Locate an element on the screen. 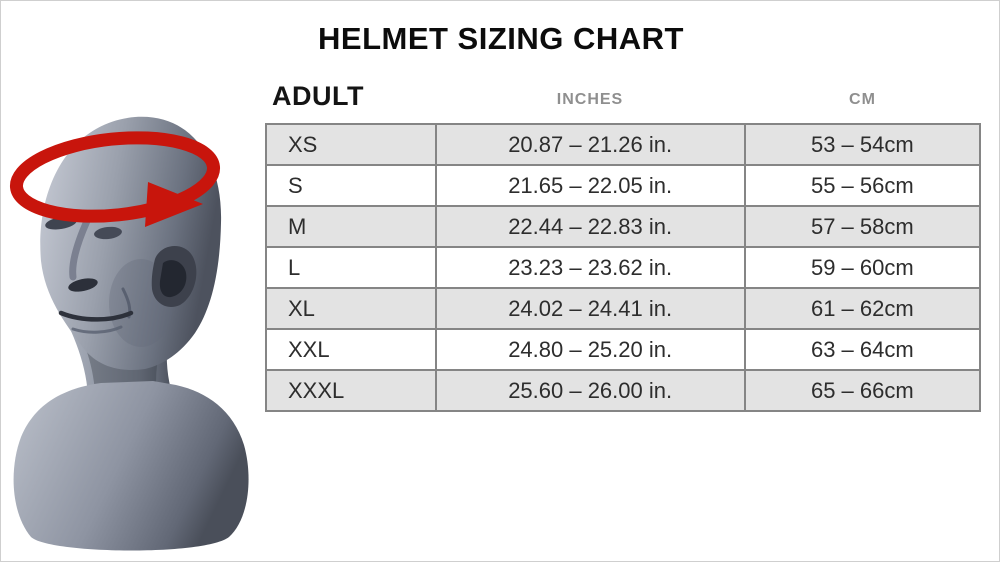 The image size is (1000, 562). mannequin-bust is located at coordinates (131, 466).